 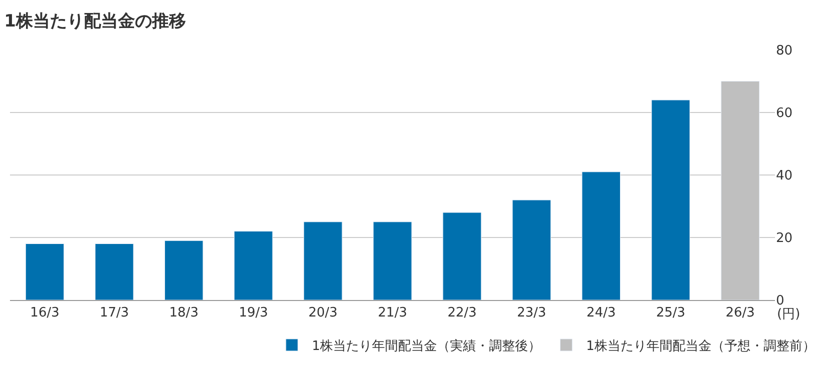 What do you see at coordinates (740, 313) in the screenshot?
I see `x-tick-label: 26/3` at bounding box center [740, 313].